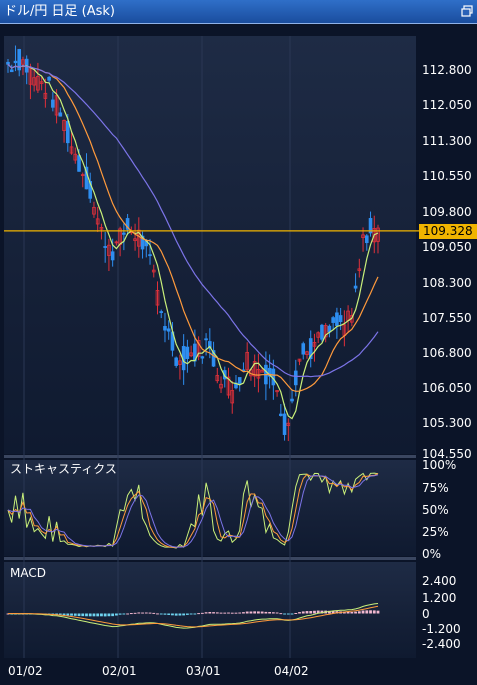  What do you see at coordinates (439, 465) in the screenshot?
I see `stochastics-axis-tick: 100%` at bounding box center [439, 465].